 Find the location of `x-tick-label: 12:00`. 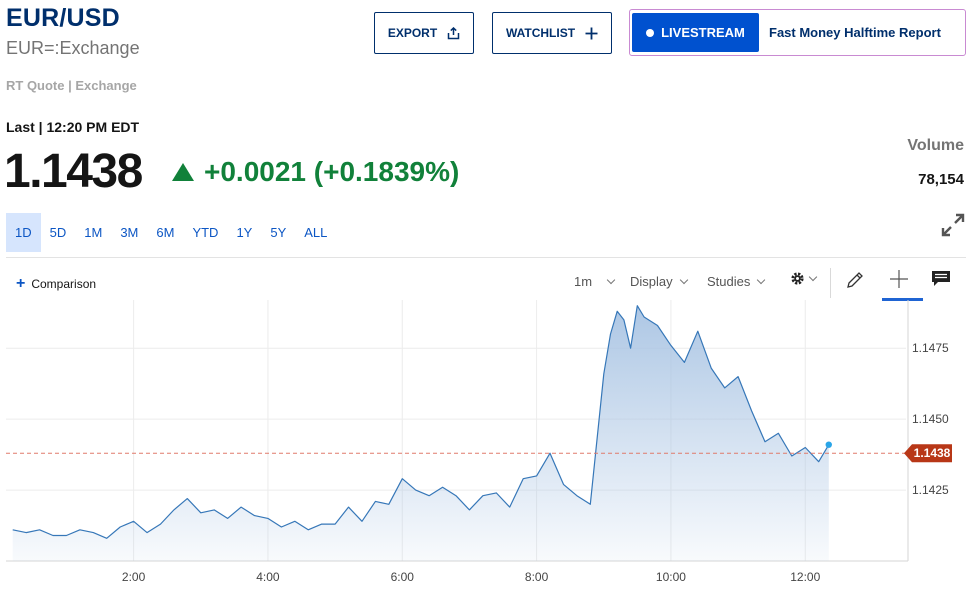

x-tick-label: 12:00 is located at coordinates (805, 577).